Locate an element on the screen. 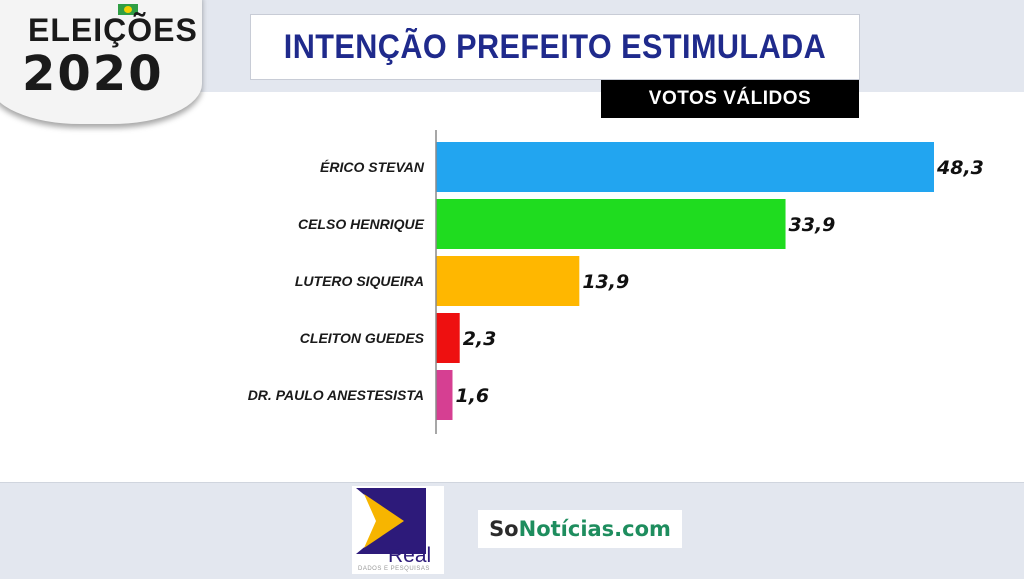 Image resolution: width=1024 pixels, height=579 pixels. title-box: INTENÇÃO PREFEITO ESTIMULADA is located at coordinates (555, 47).